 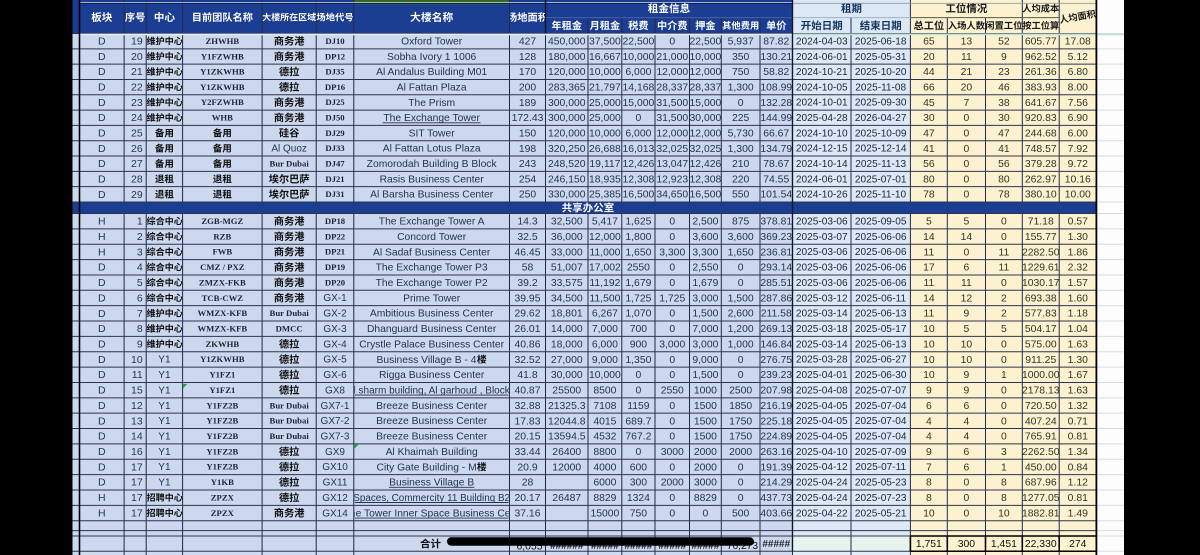 I want to click on svg-text: 12, so click(x=967, y=298).